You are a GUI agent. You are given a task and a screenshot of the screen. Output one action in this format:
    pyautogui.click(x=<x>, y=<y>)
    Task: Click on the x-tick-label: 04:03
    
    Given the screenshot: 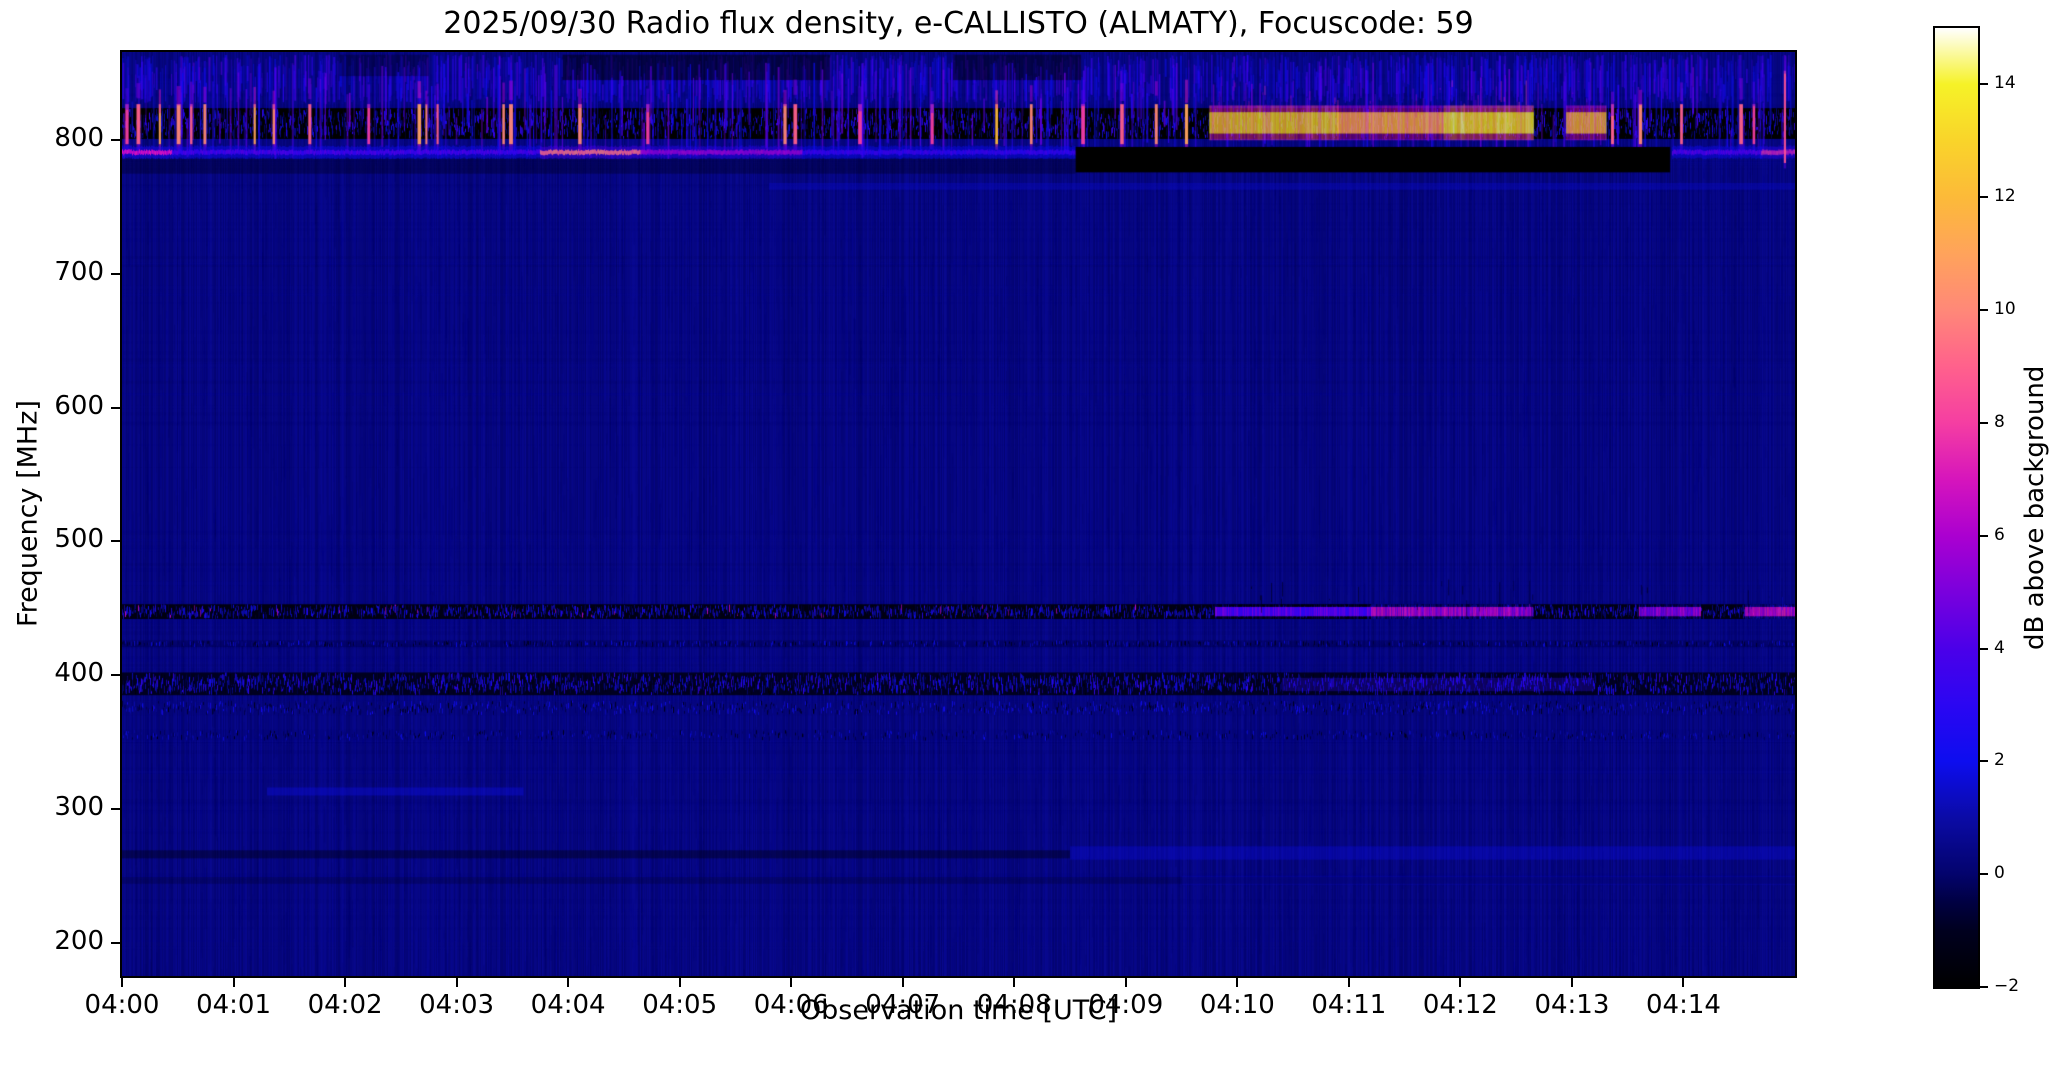 What is the action you would take?
    pyautogui.click(x=457, y=1005)
    